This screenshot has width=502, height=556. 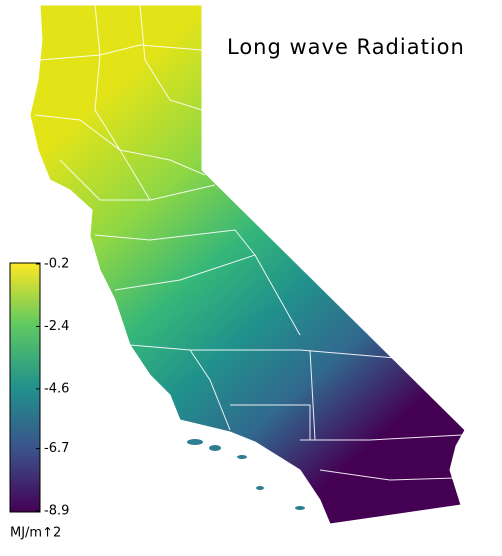 I want to click on colorbar-tick-label: -8.9, so click(x=56, y=511).